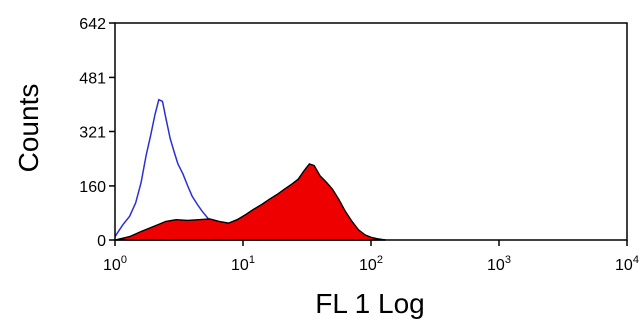  Describe the element at coordinates (115, 264) in the screenshot. I see `x-tick-label: 10⁰` at that location.